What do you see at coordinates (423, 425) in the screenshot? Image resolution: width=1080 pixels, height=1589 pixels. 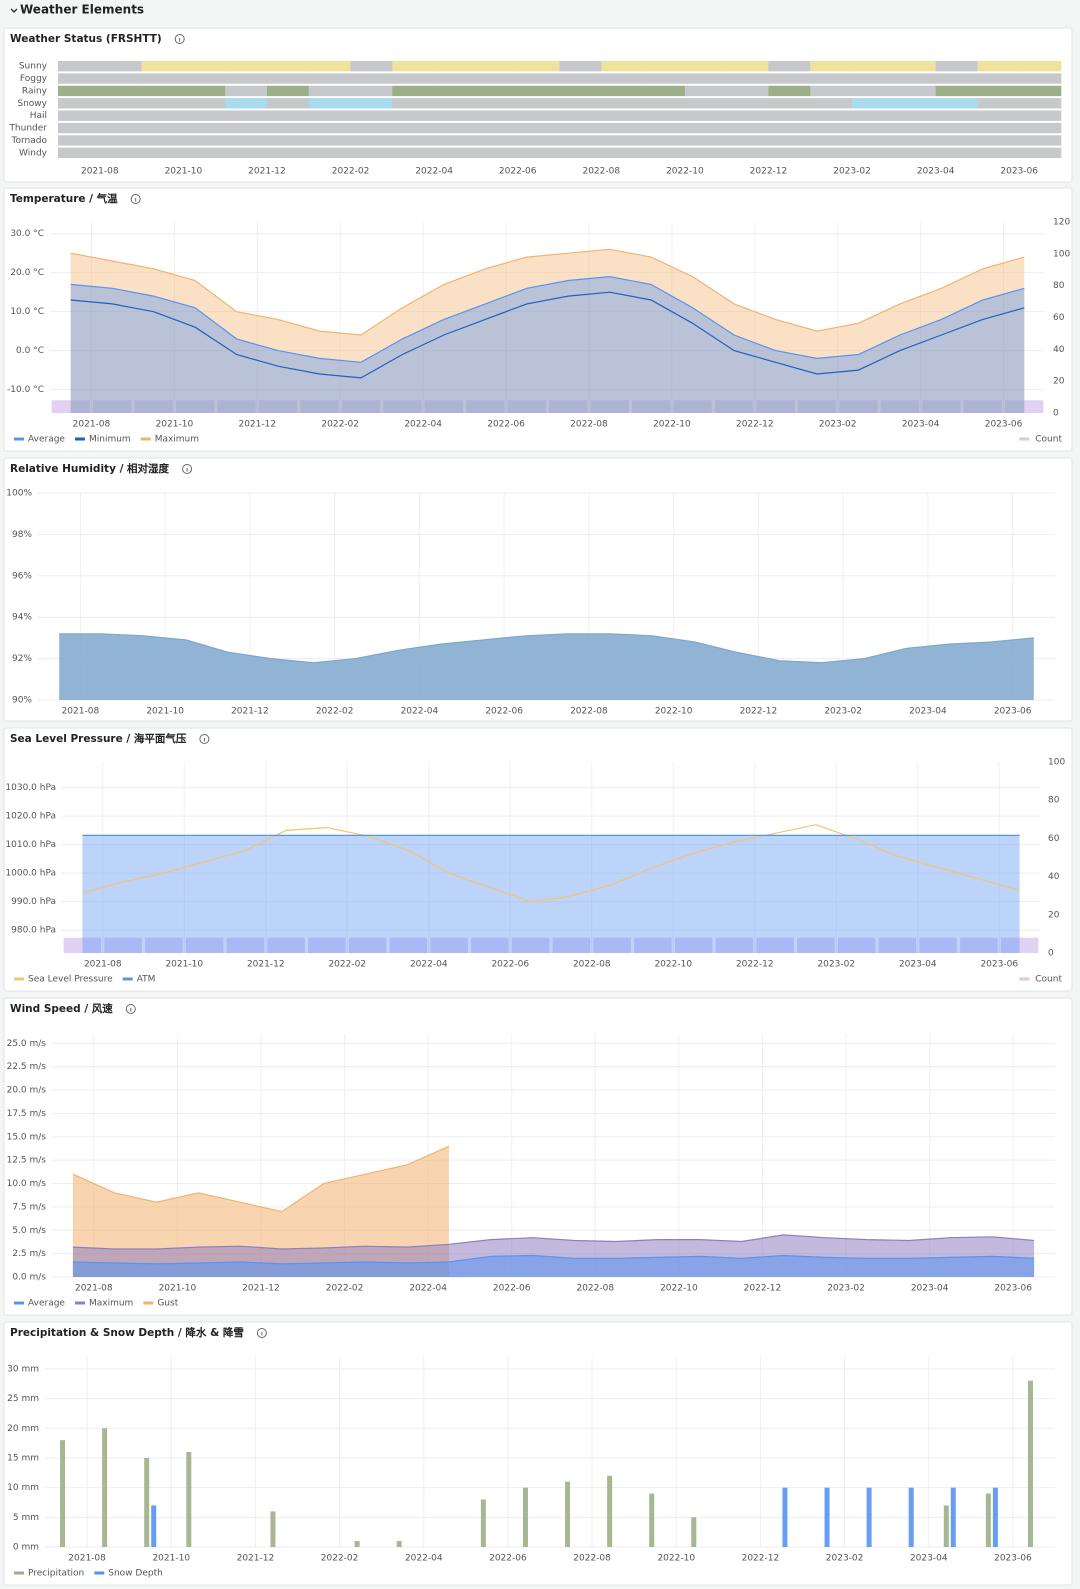 I see `x-tick-label: 2022-04` at bounding box center [423, 425].